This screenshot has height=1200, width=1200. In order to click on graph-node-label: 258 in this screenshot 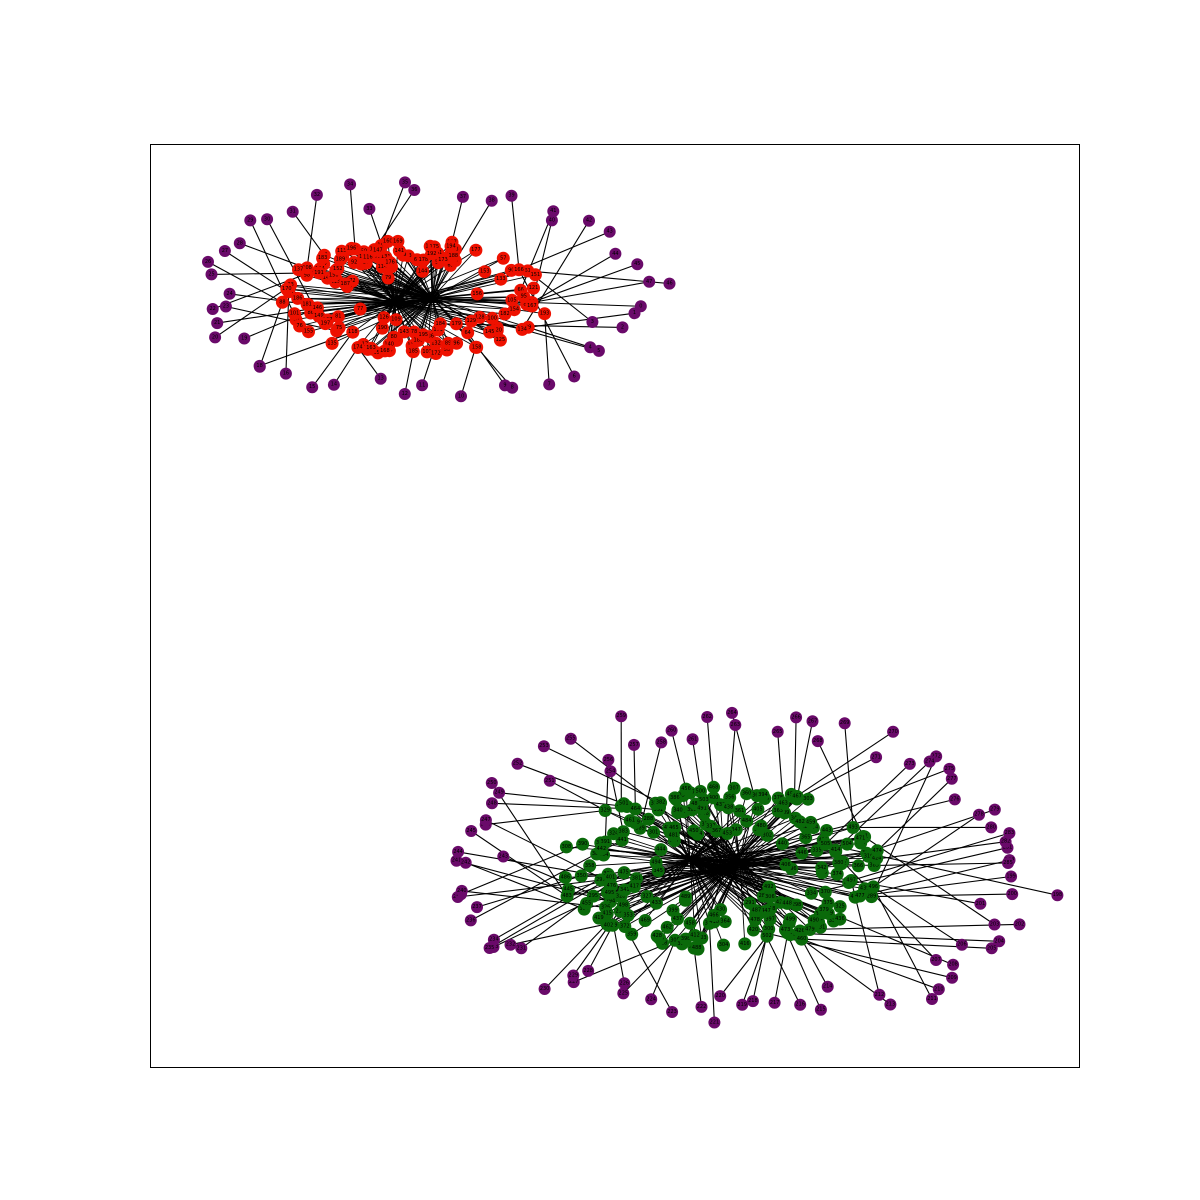, I will do `click(662, 742)`.